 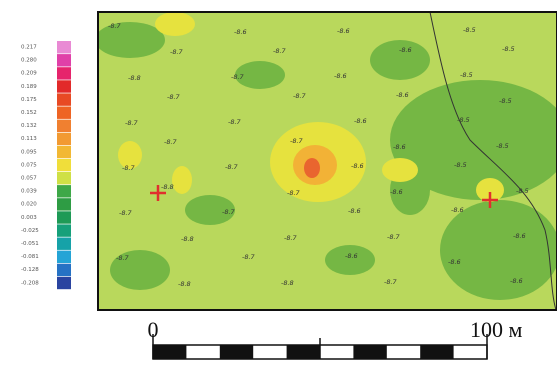 What do you see at coordinates (29, 61) in the screenshot?
I see `legend-label: 0.280` at bounding box center [29, 61].